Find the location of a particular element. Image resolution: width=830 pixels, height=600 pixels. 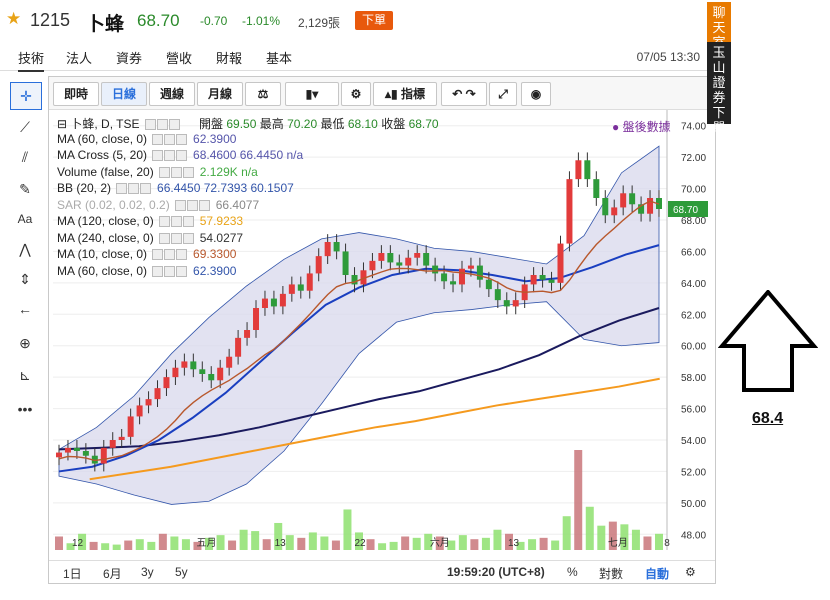

legend-row: SAR (0.02, 0.02, 0.2) 66.4077 is located at coordinates (272, 206).